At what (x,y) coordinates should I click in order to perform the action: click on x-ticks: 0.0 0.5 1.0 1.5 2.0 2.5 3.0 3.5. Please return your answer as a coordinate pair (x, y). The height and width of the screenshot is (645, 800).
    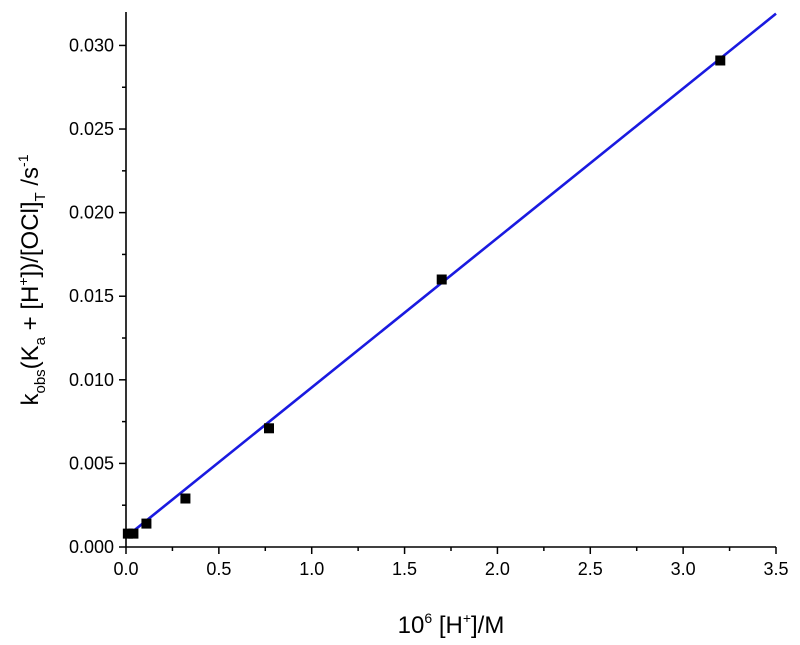
    Looking at the image, I should click on (451, 563).